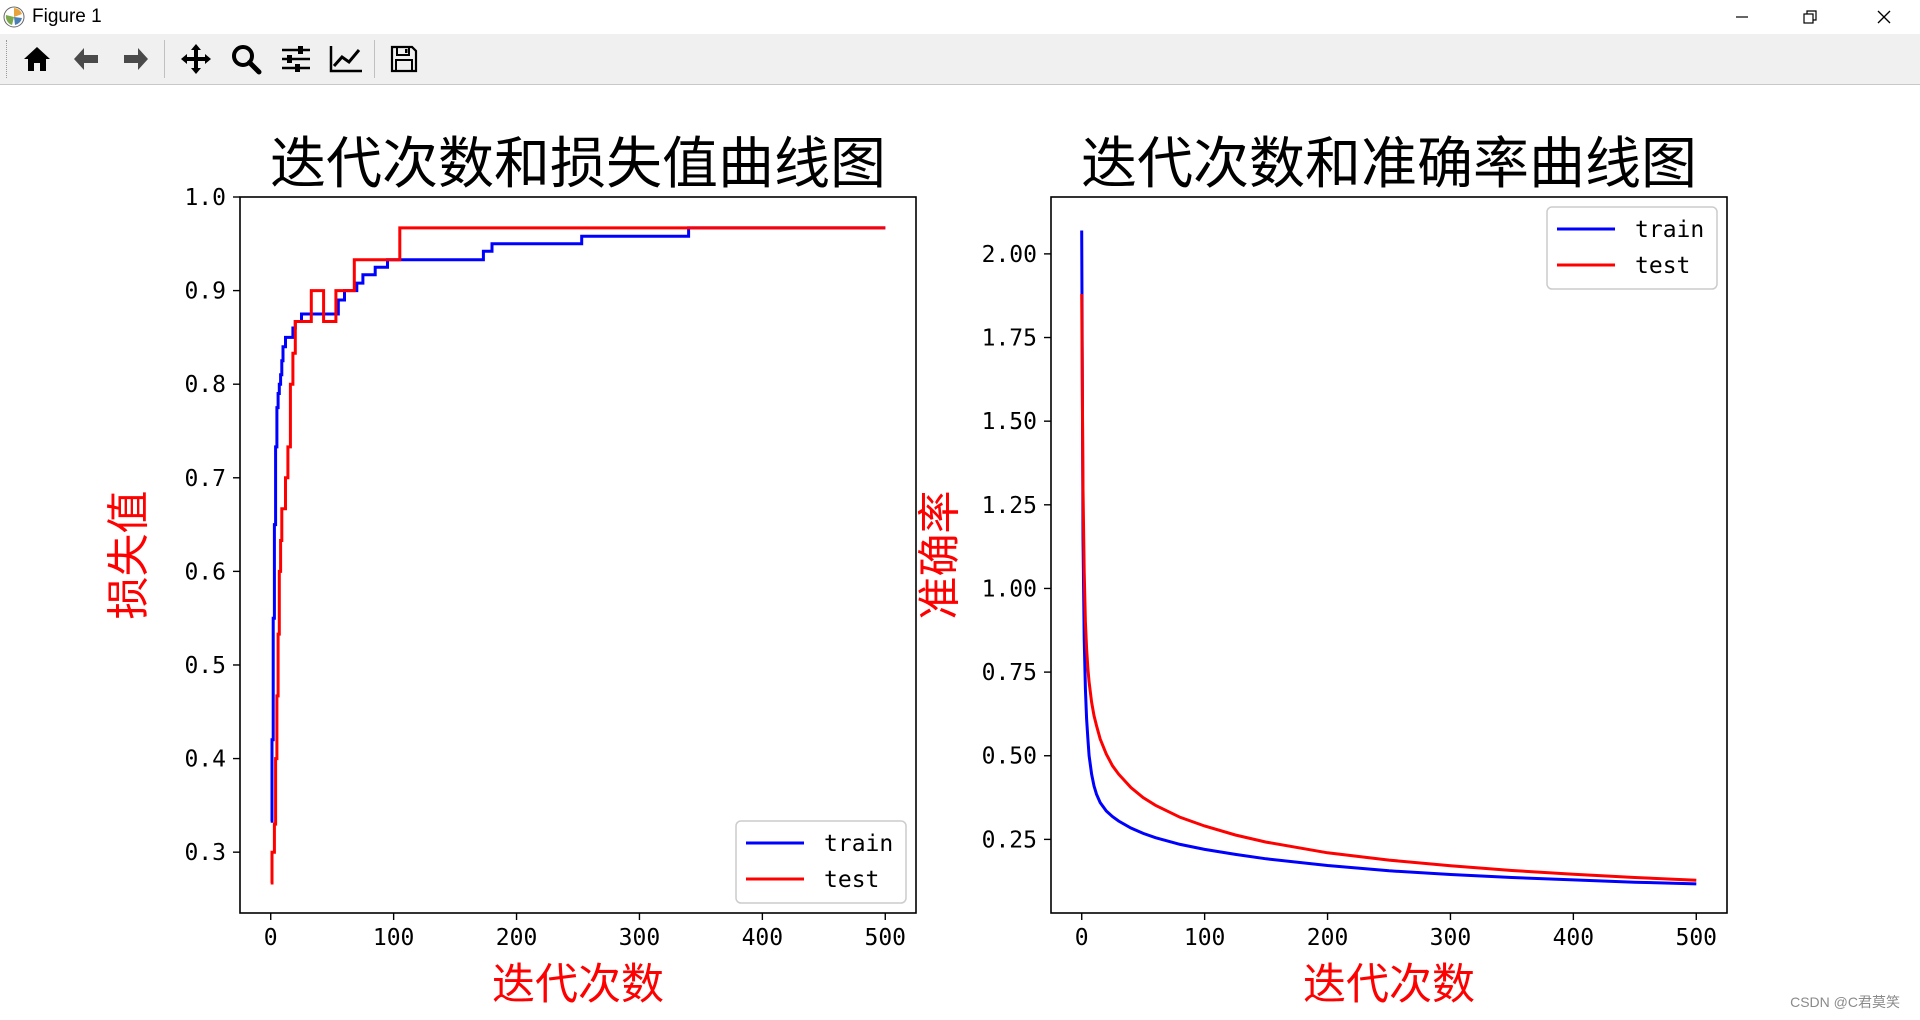  I want to click on zoom-button, so click(246, 59).